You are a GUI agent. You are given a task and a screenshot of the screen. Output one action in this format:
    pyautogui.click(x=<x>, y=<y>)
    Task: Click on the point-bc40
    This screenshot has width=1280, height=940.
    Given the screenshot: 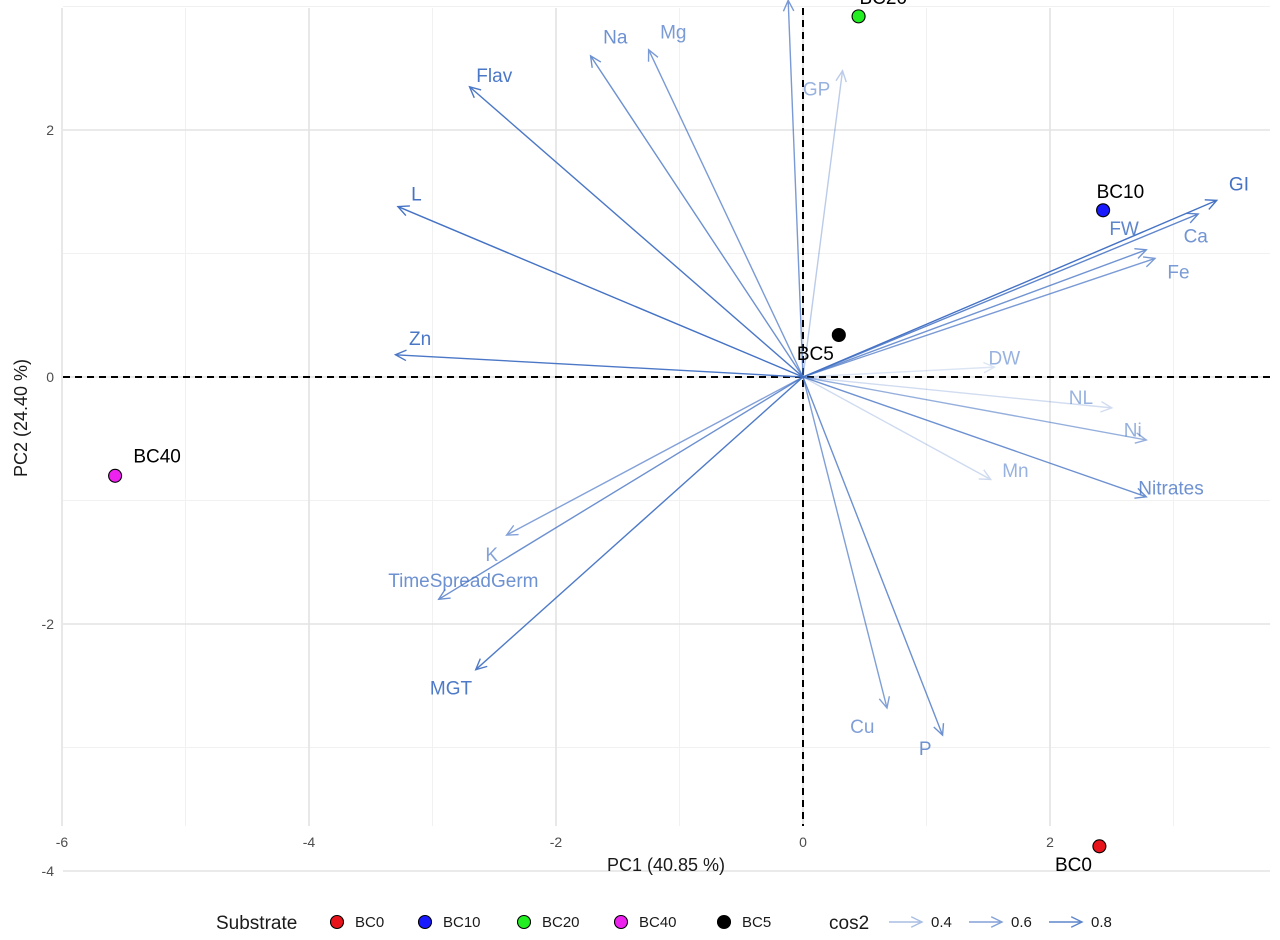 What is the action you would take?
    pyautogui.click(x=115, y=475)
    